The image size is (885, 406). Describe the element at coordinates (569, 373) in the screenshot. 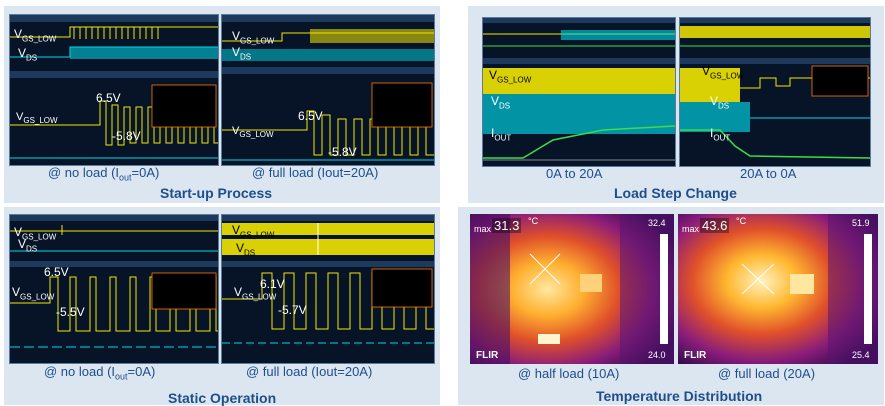

I see `thermal-left-caption: @ half load (10A)` at that location.